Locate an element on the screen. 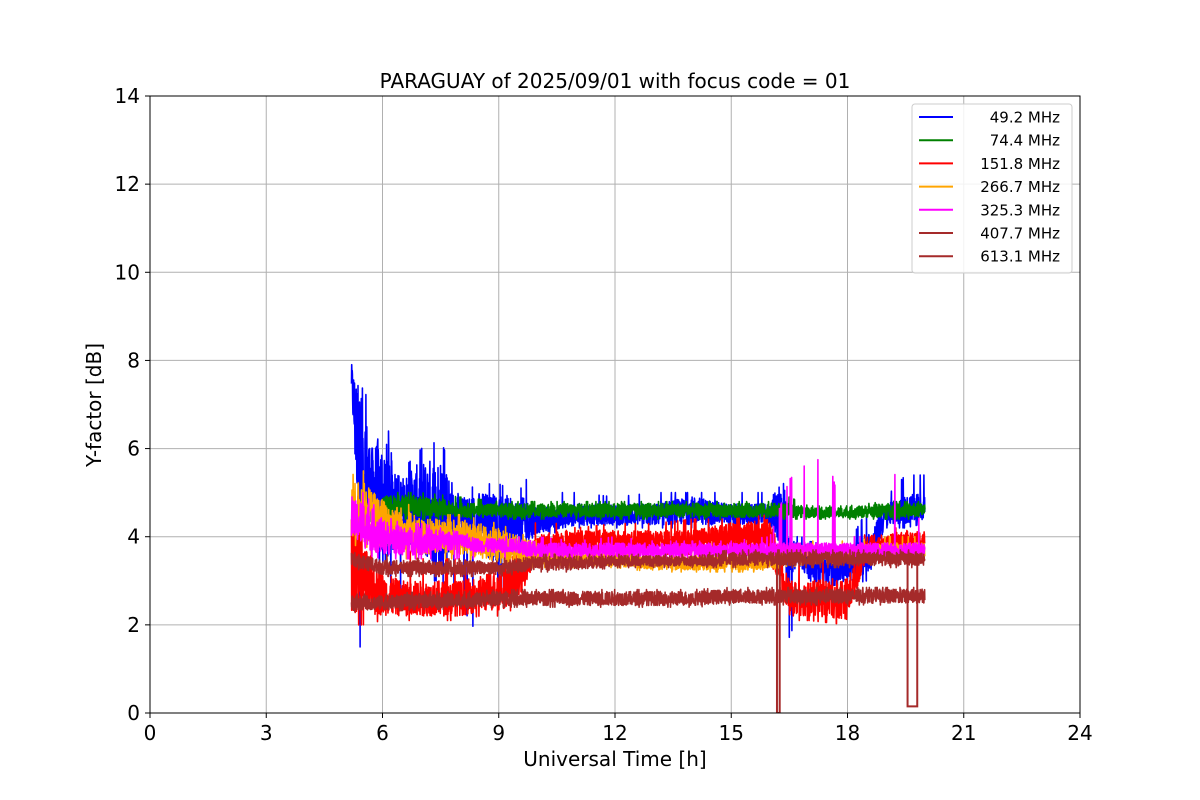 Image resolution: width=1200 pixels, height=800 pixels. y-tick-label: 12 is located at coordinates (127, 184).